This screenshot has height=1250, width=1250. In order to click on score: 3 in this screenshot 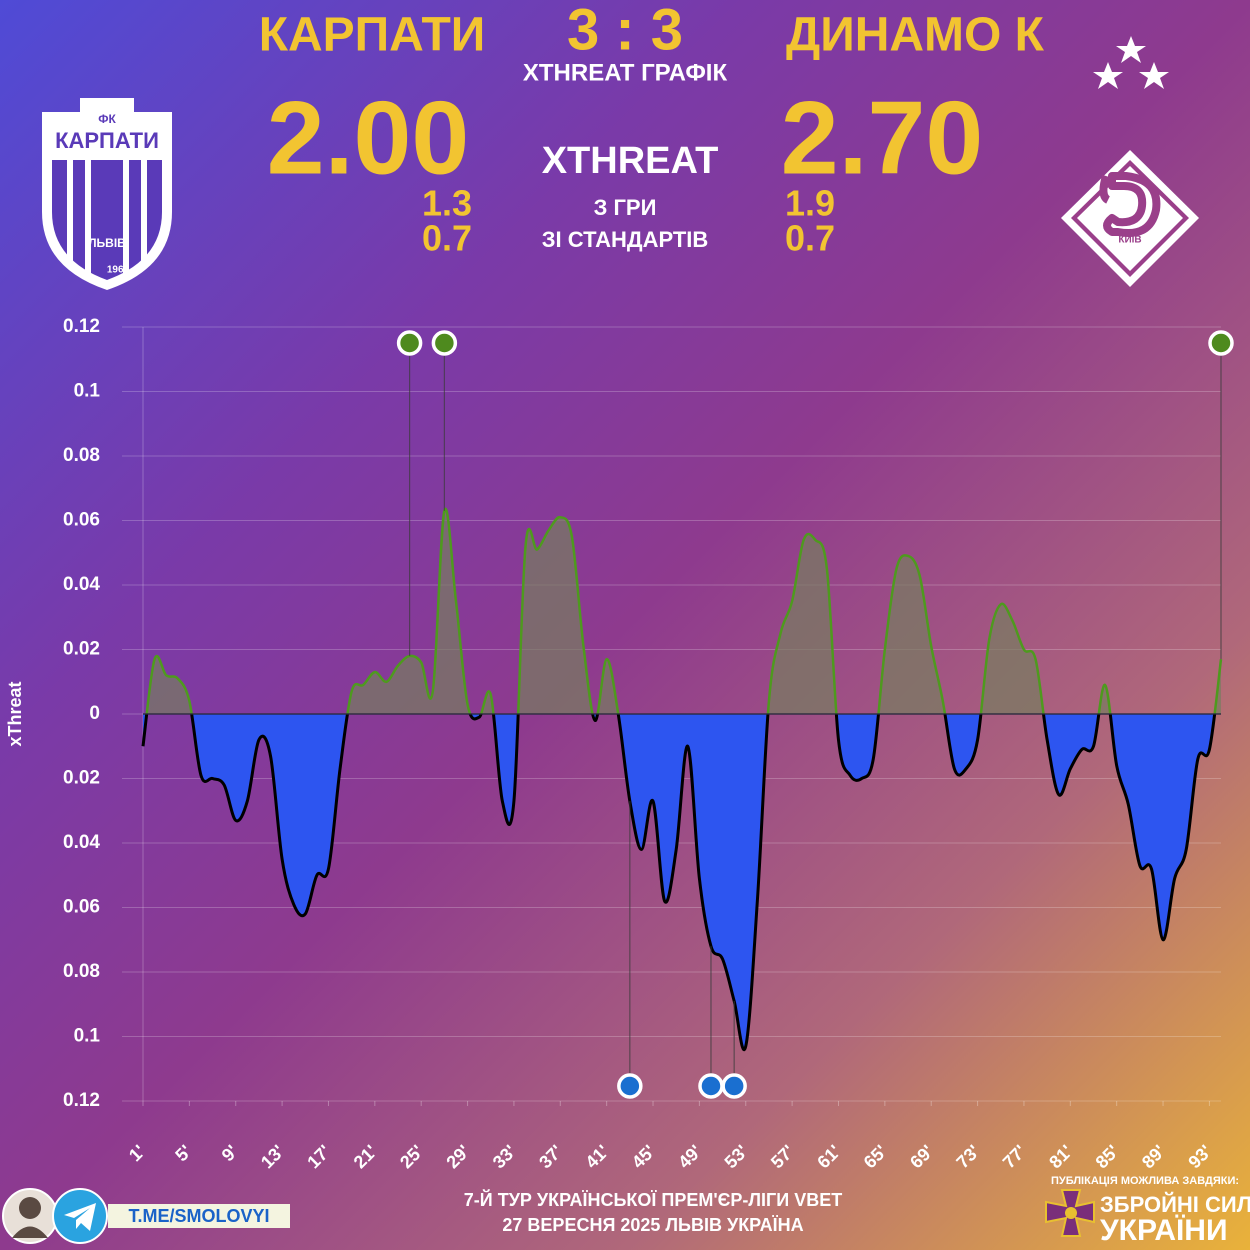, I will do `click(625, 31)`.